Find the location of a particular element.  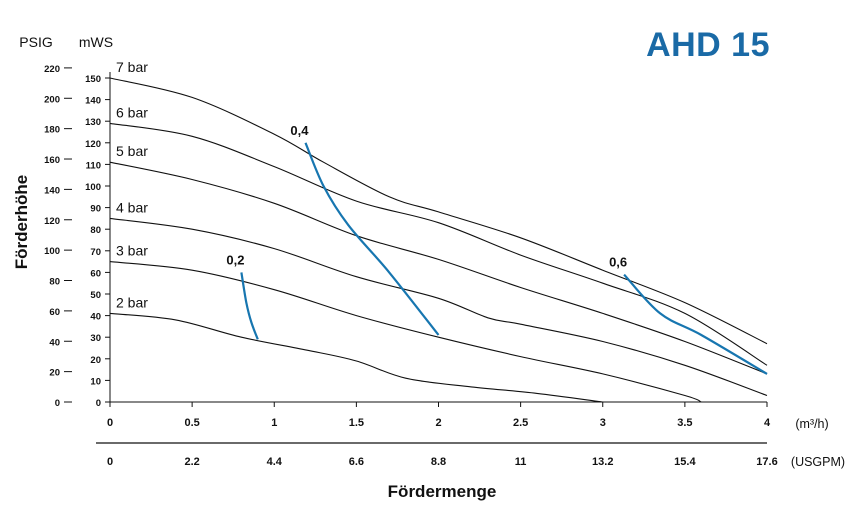

x-usgpm-tick-label: 15.4 is located at coordinates (685, 462).